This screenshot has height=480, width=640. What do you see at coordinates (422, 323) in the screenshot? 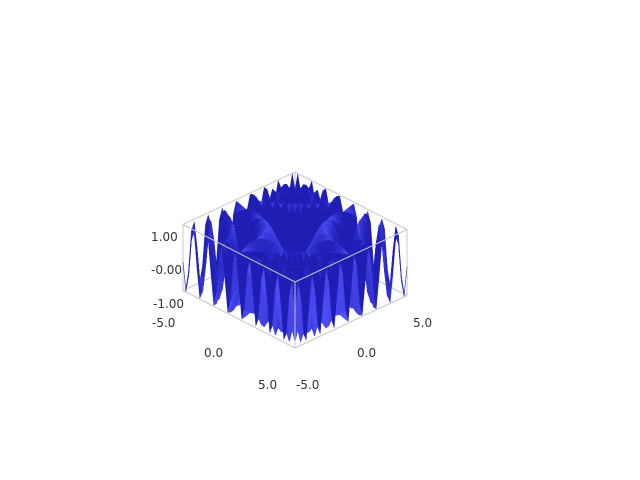
I see `y-tick-label-end: 5.0` at bounding box center [422, 323].